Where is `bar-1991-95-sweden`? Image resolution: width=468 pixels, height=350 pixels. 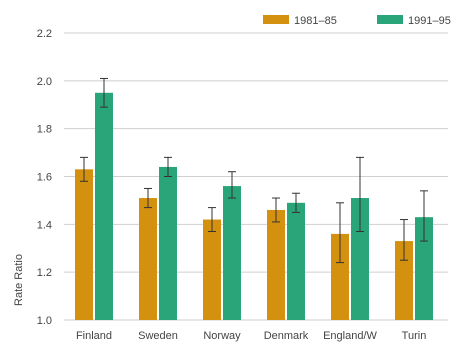 bar-1991-95-sweden is located at coordinates (168, 243).